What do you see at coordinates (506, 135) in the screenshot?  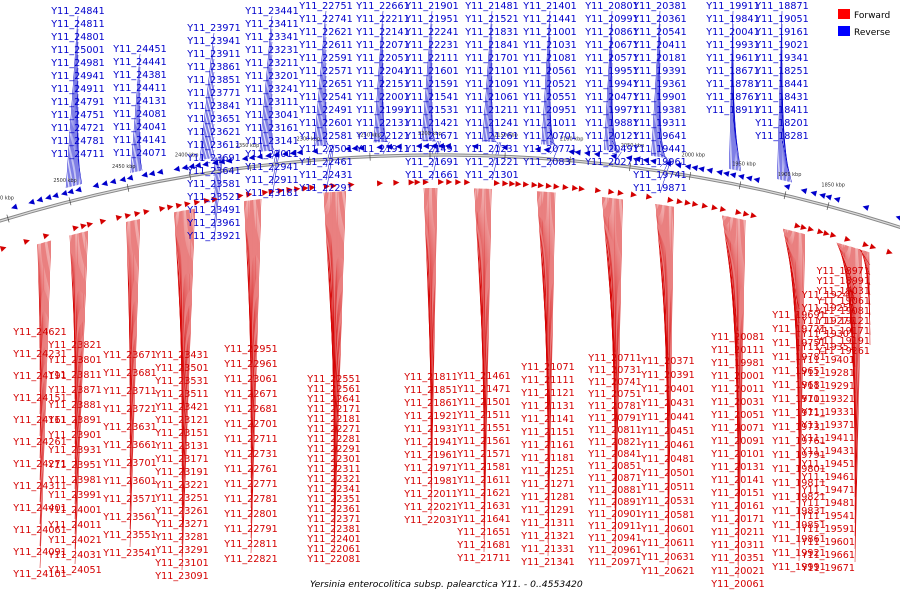 I see `coordinate-tick-label: 2150 kbp` at bounding box center [506, 135].